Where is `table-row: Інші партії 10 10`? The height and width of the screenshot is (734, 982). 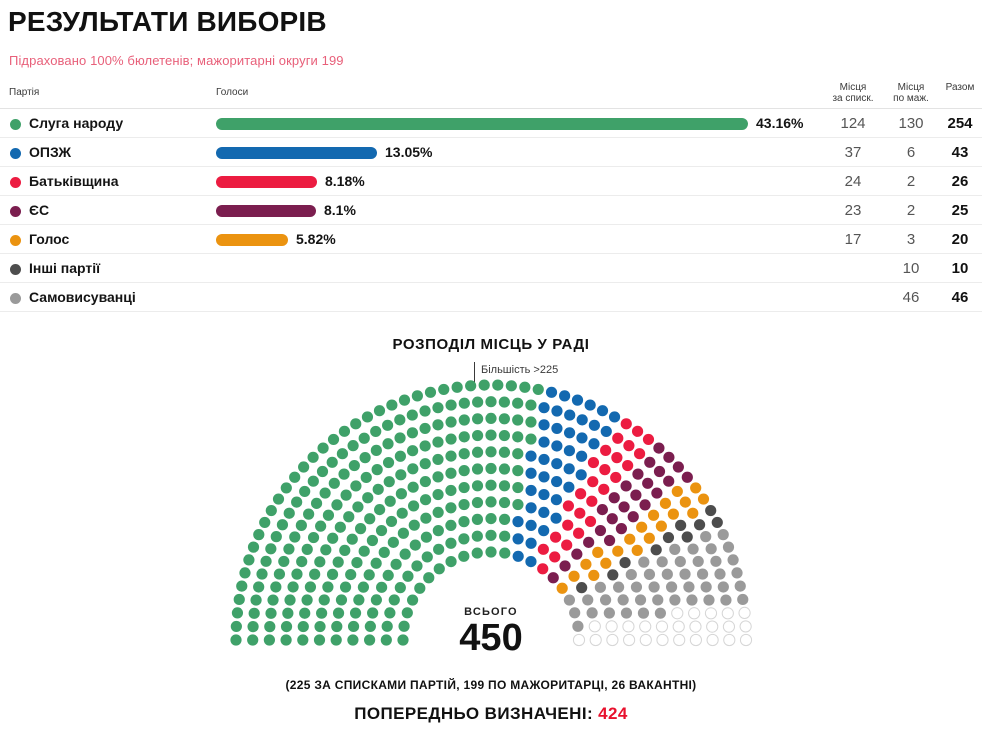
table-row: Інші партії 10 10 is located at coordinates (491, 268).